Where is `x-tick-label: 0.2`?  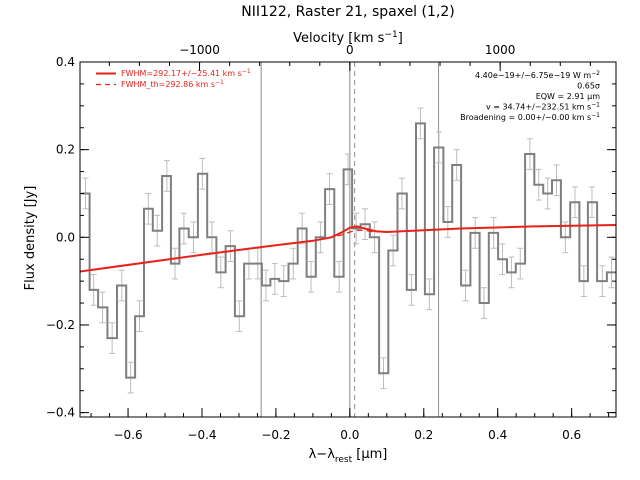
x-tick-label: 0.2 is located at coordinates (423, 435).